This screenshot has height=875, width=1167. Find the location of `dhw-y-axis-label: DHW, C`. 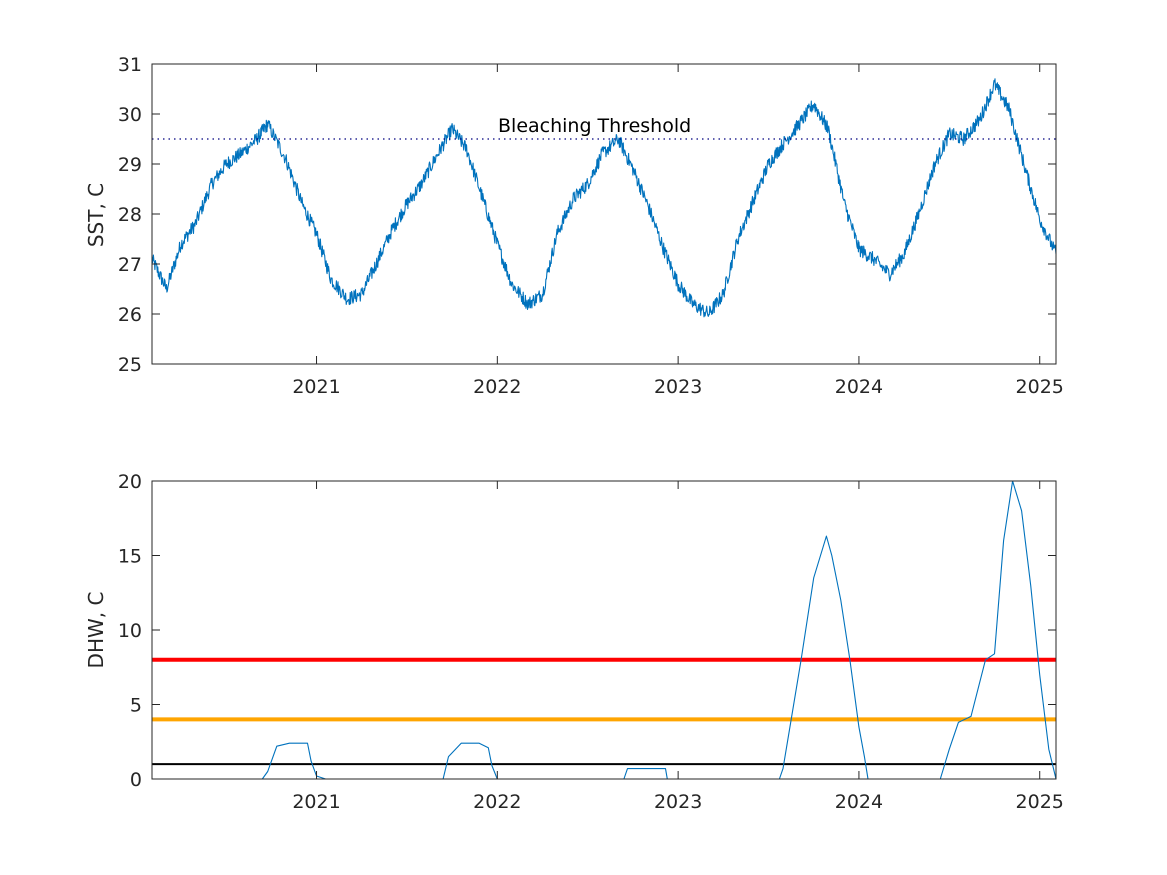

dhw-y-axis-label: DHW, C is located at coordinates (96, 630).